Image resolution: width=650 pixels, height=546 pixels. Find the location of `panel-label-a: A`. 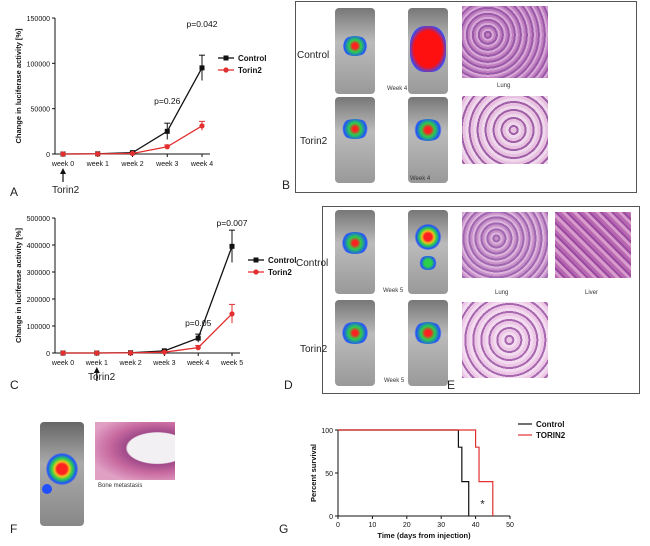

panel-label-a: A is located at coordinates (14, 192).